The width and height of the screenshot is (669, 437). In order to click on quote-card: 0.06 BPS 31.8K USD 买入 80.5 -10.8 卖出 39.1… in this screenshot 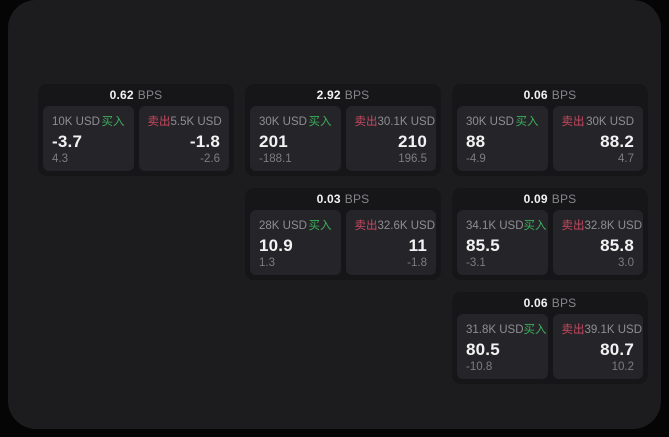, I will do `click(550, 338)`.